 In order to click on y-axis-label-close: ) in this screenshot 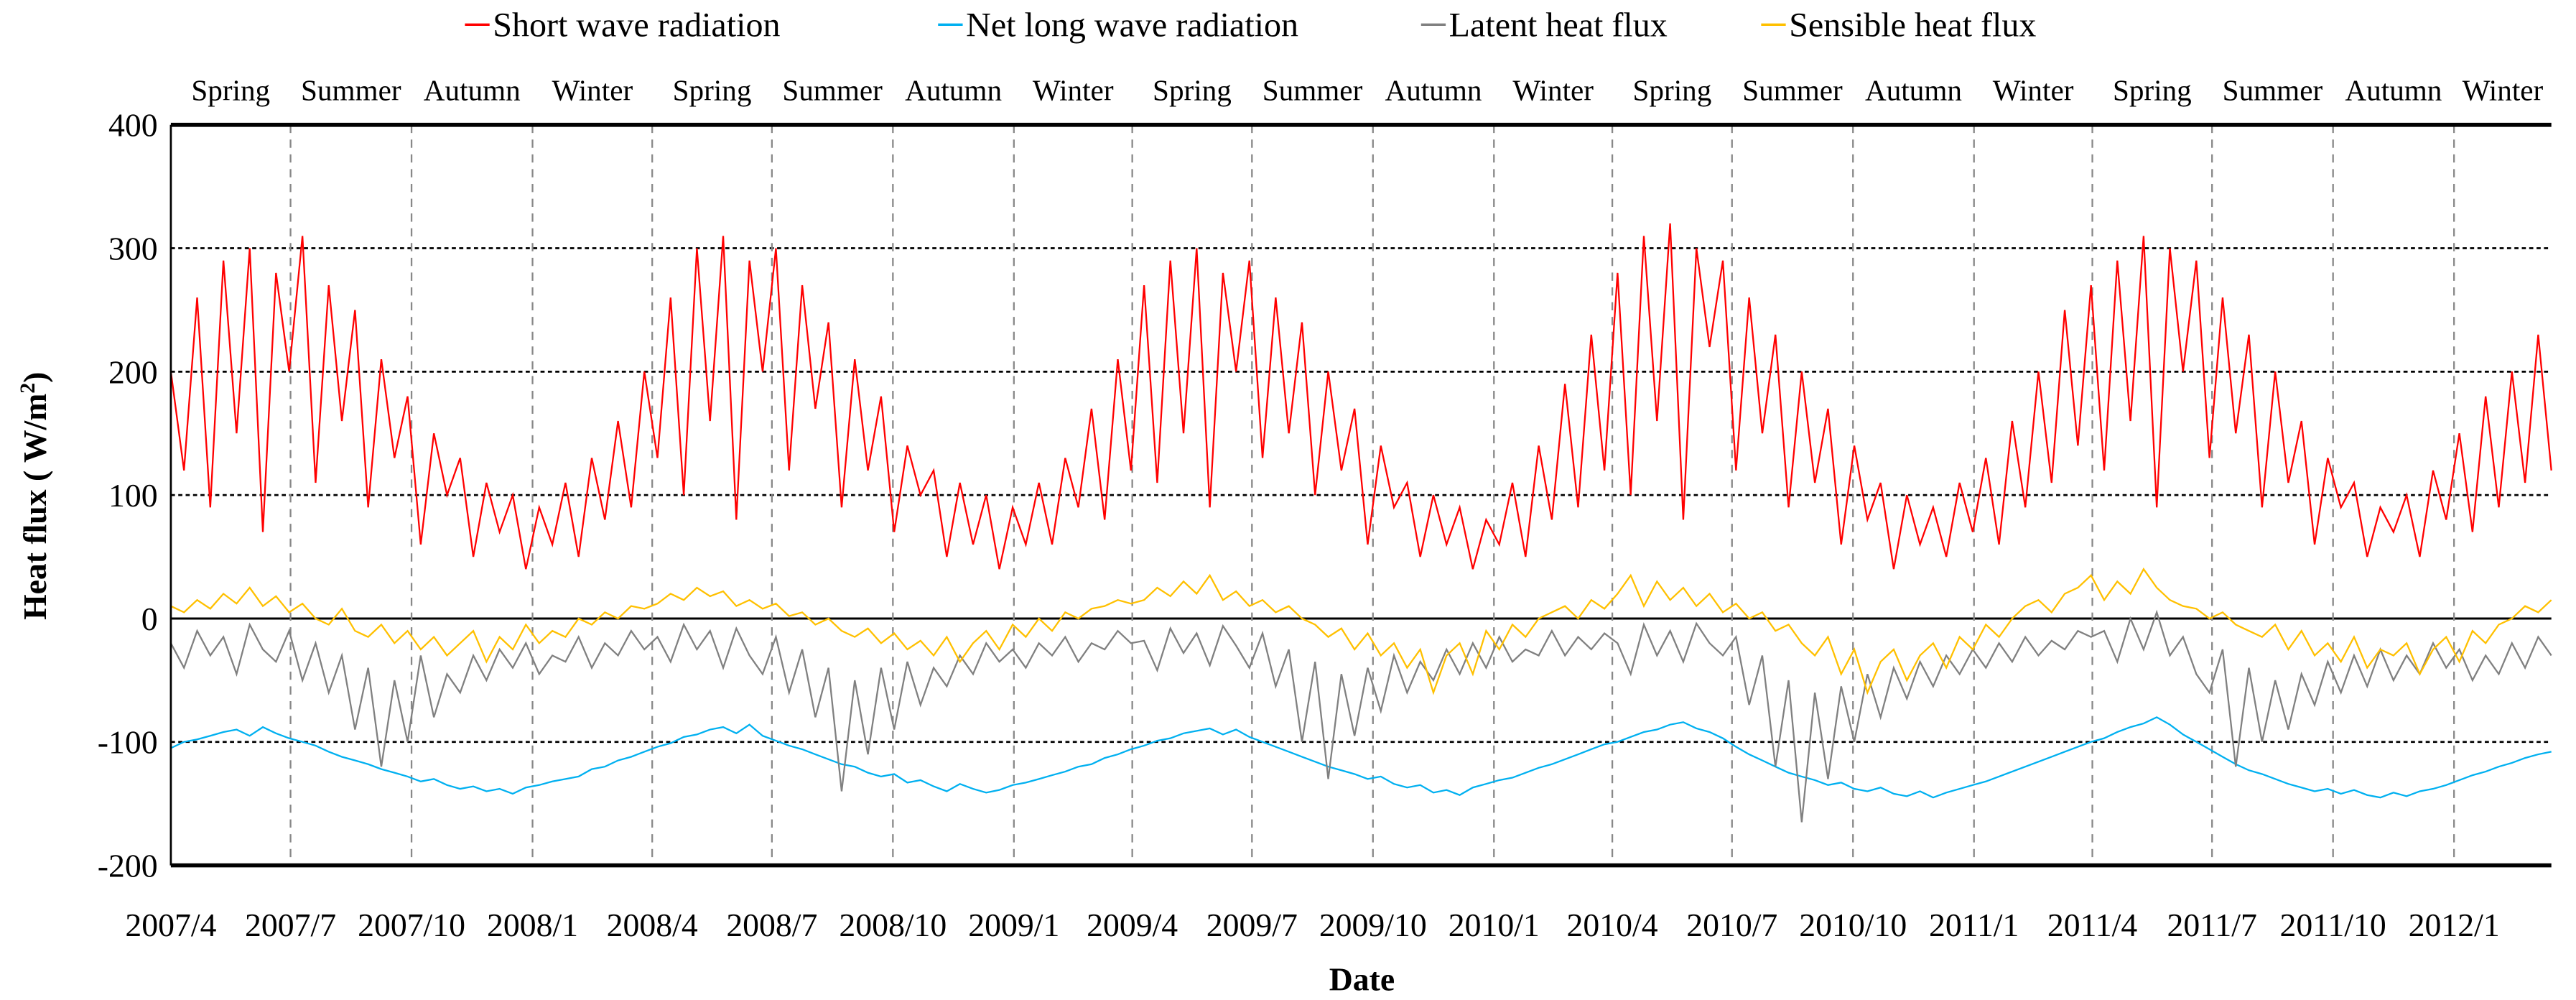, I will do `click(35, 377)`.